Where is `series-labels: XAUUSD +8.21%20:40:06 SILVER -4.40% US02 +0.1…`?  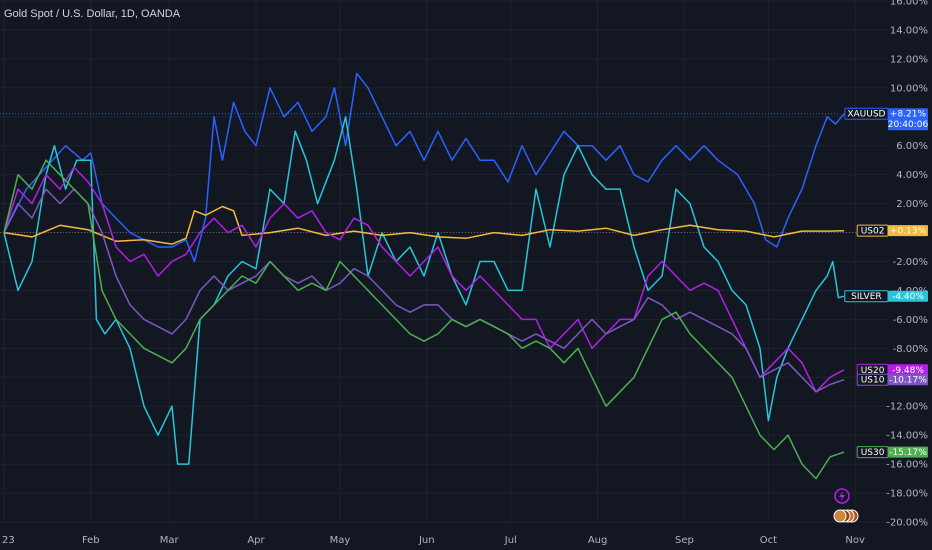
series-labels: XAUUSD +8.21%20:40:06 SILVER -4.40% US02 +0.1… is located at coordinates (886, 283).